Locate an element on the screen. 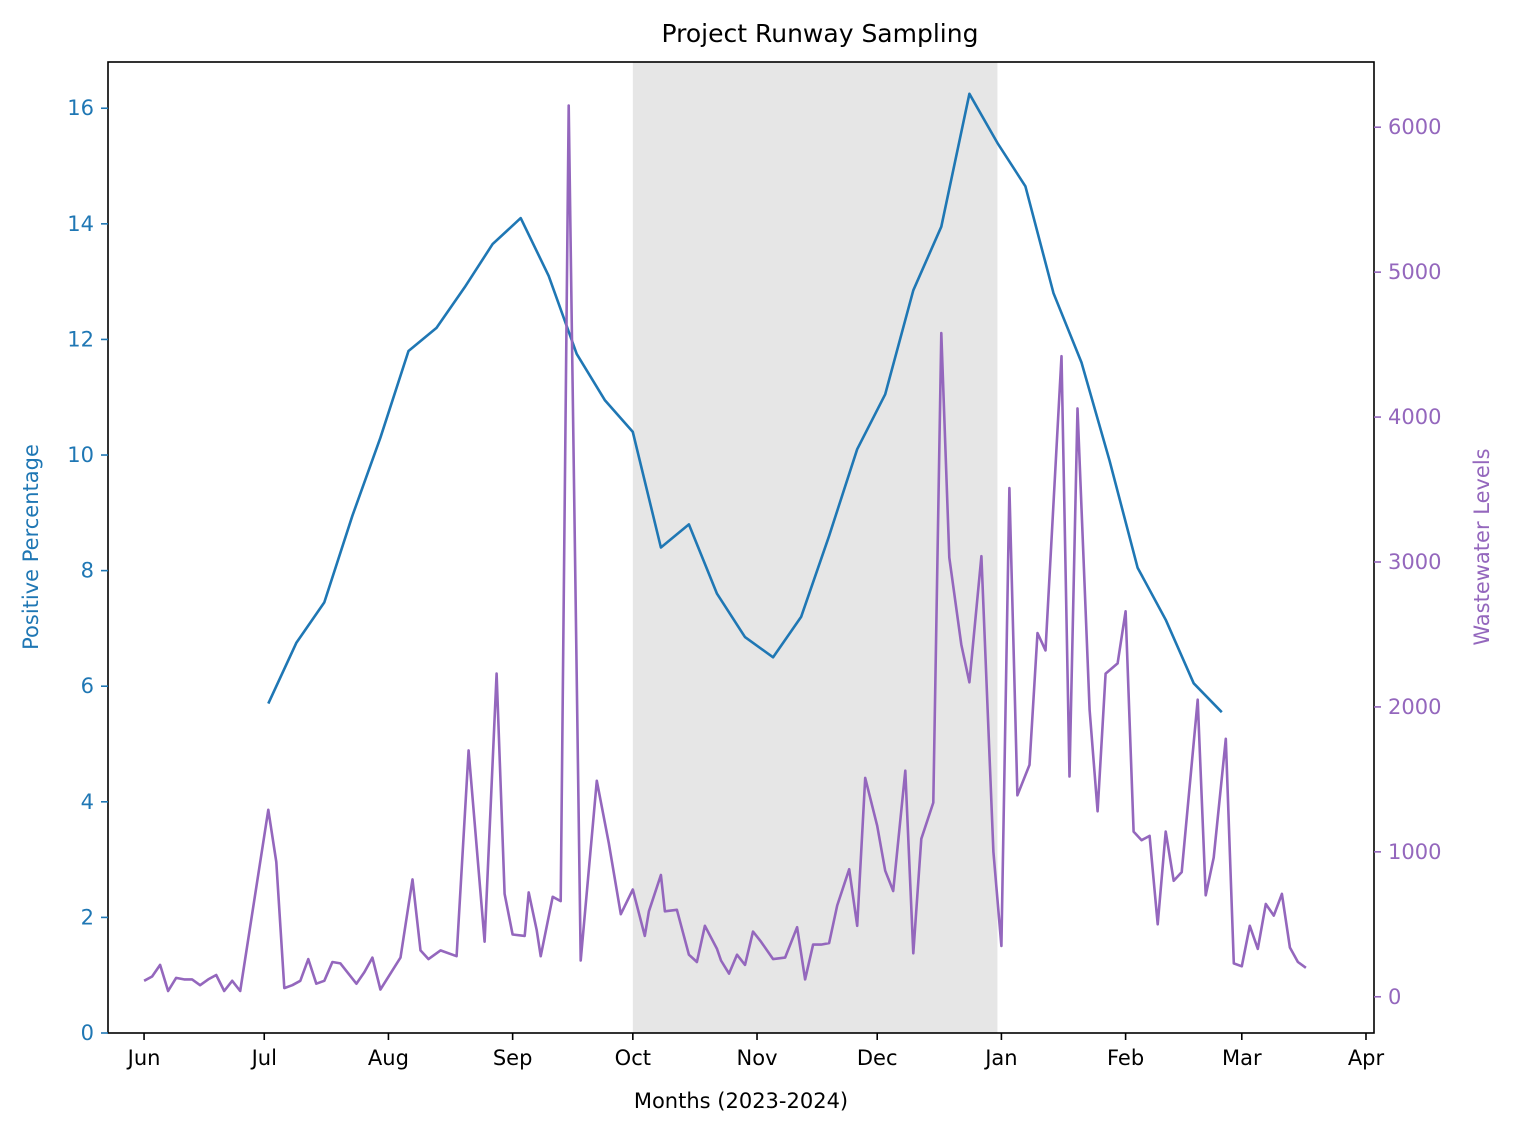  y-left-tick-label: 10 is located at coordinates (80, 455).